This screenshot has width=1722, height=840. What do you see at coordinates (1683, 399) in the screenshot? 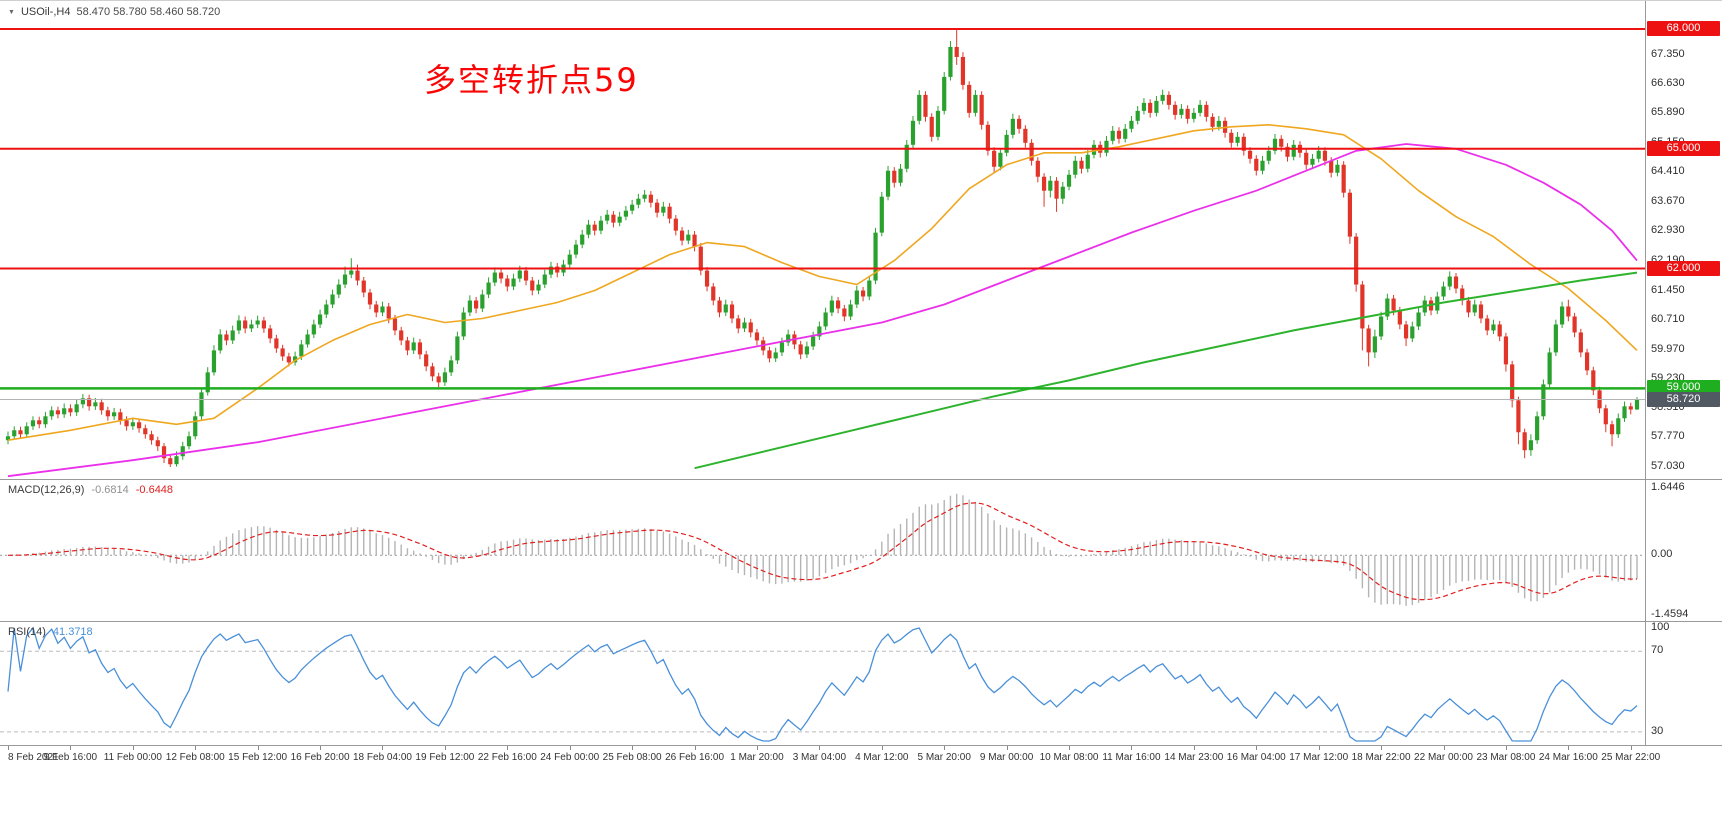
I see `price-marker-label: 58.720` at bounding box center [1683, 399].